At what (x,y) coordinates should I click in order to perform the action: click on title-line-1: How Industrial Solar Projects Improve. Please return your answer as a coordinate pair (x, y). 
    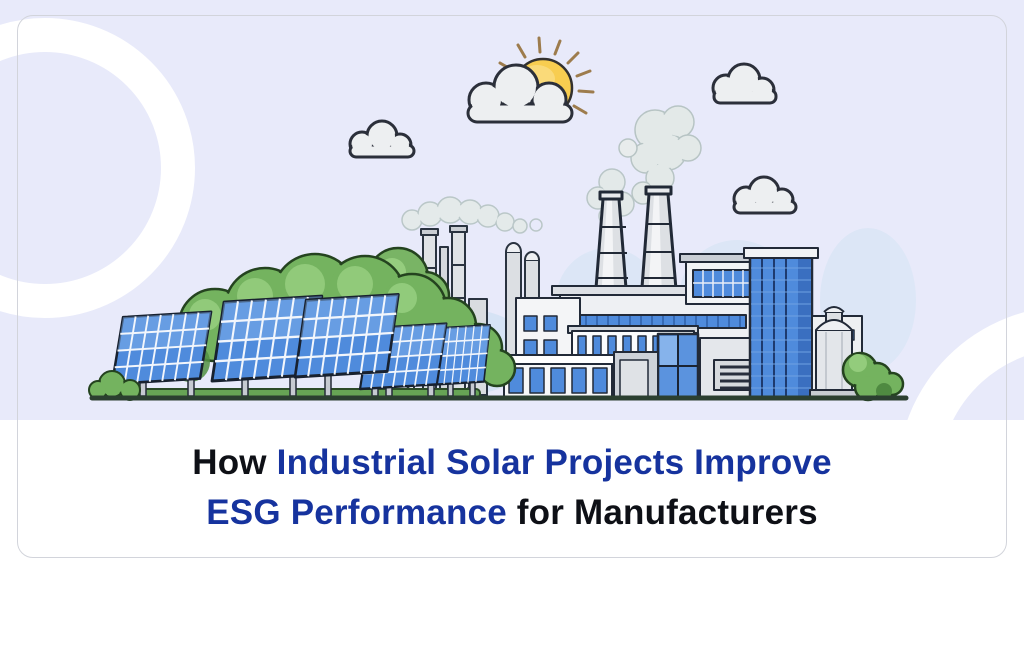
    Looking at the image, I should click on (512, 463).